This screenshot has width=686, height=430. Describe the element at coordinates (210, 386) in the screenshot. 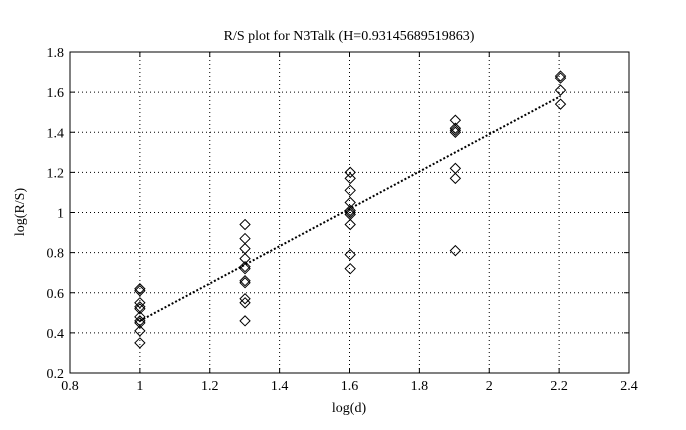

I see `x-tick-label: 1.2` at that location.